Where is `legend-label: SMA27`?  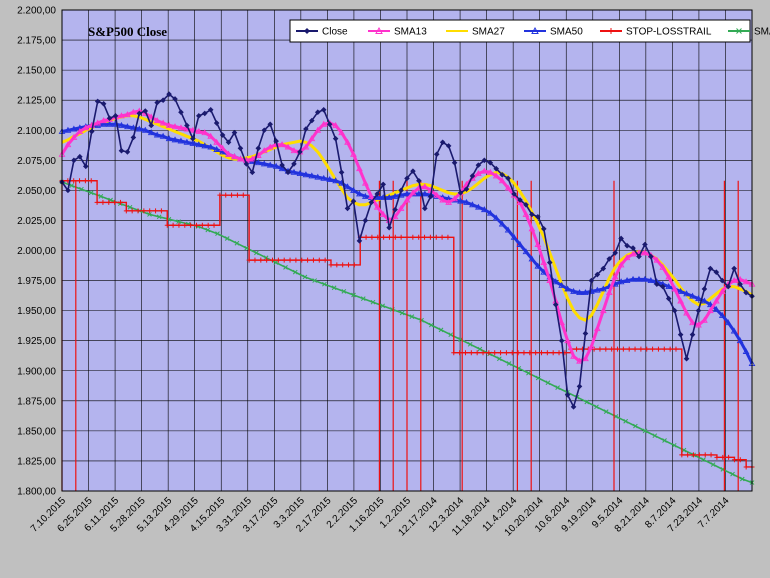
legend-label: SMA27 is located at coordinates (488, 32).